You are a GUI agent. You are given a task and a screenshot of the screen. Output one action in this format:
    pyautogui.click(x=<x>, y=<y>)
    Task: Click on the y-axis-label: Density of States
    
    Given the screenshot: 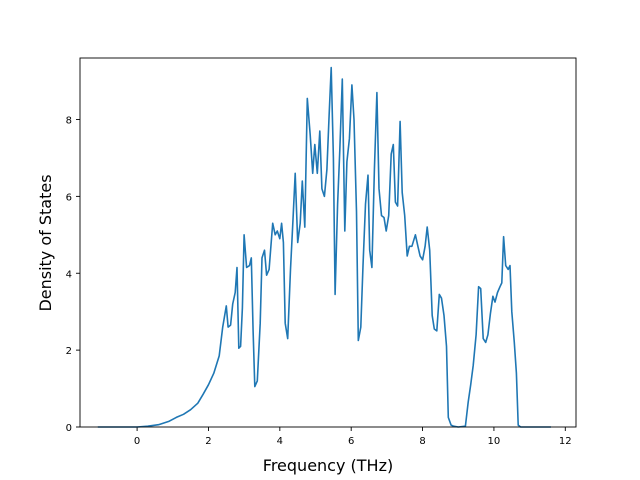 What is the action you would take?
    pyautogui.click(x=45, y=242)
    